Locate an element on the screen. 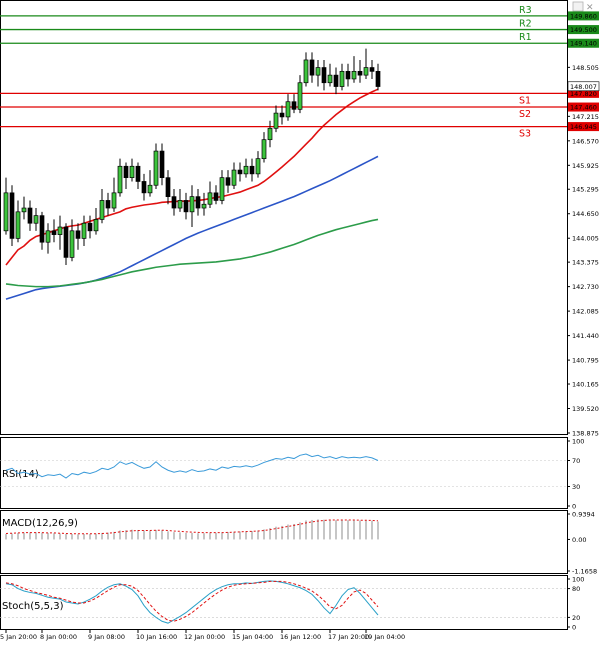 The image size is (600, 646). close-icon: ✕ is located at coordinates (590, 8).